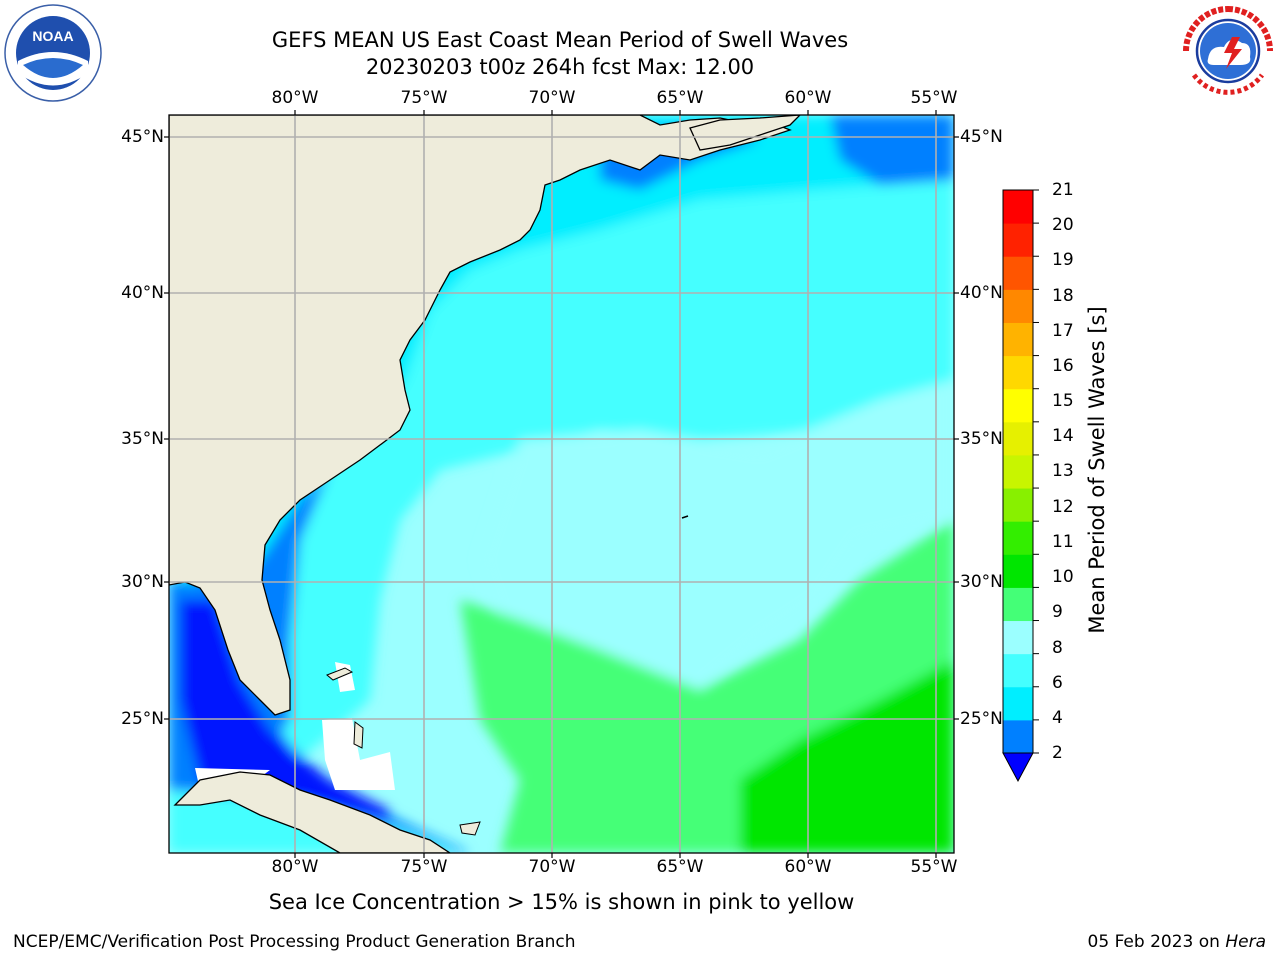 The height and width of the screenshot is (960, 1280). Describe the element at coordinates (1063, 296) in the screenshot. I see `colorbar-label: 18` at that location.